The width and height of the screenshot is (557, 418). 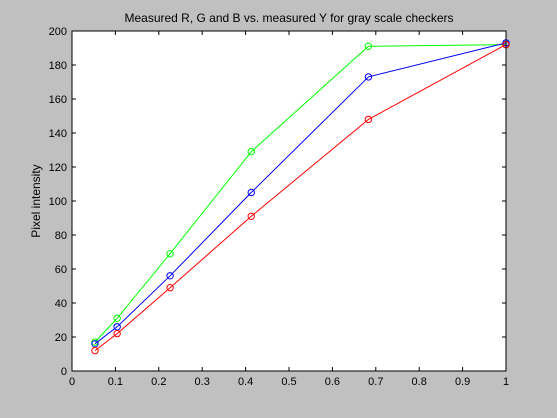 I want to click on x-tick-label: 0.7, so click(x=375, y=382).